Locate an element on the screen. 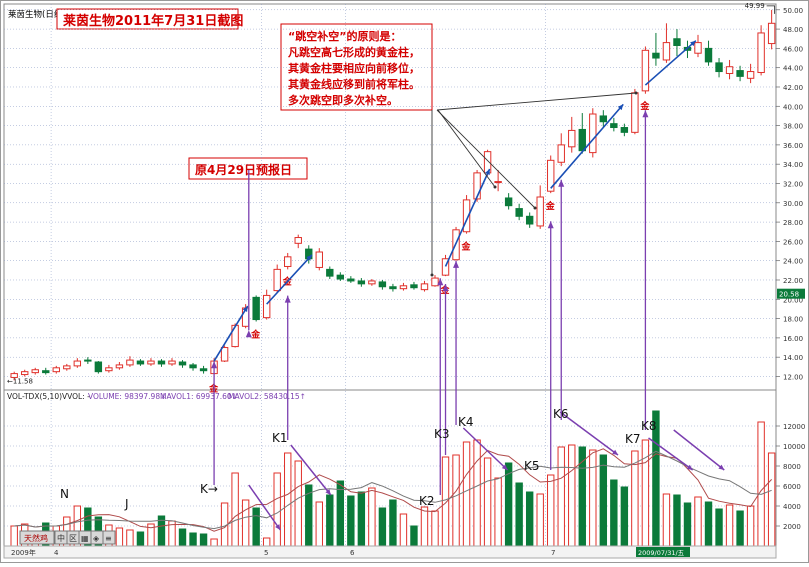  toolbar: 天然鸡 中 区 ▦ ◈ ≡ is located at coordinates (67, 537).